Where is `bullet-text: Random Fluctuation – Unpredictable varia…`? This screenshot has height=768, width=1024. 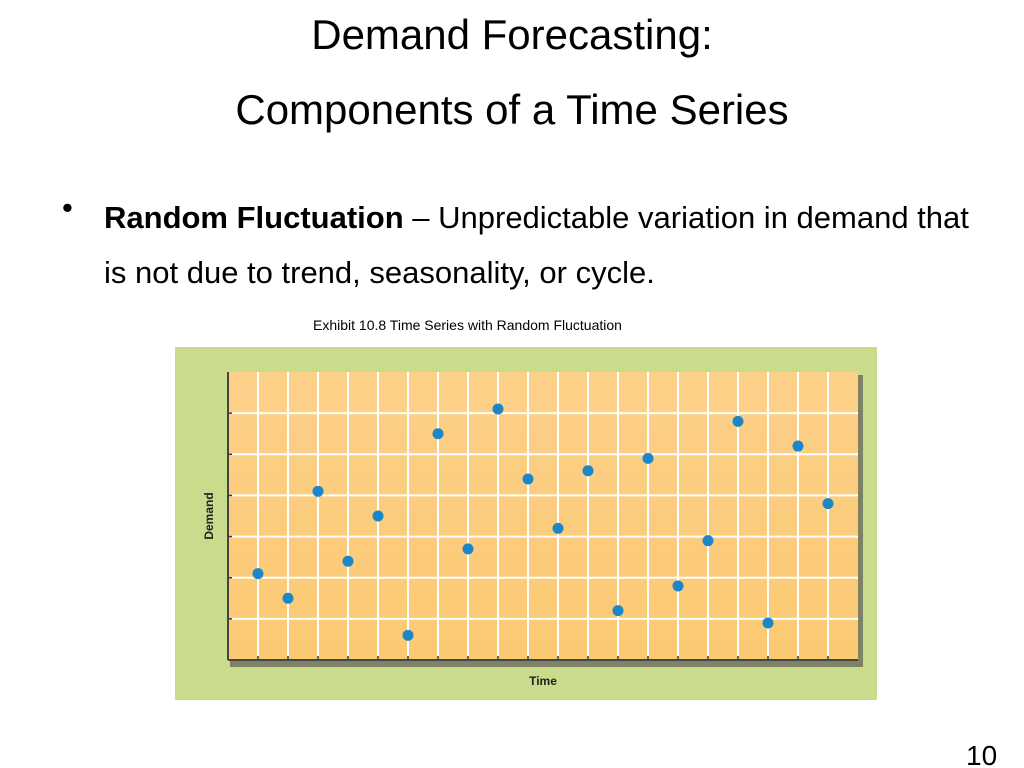 bullet-text: Random Fluctuation – Unpredictable varia… is located at coordinates (544, 245).